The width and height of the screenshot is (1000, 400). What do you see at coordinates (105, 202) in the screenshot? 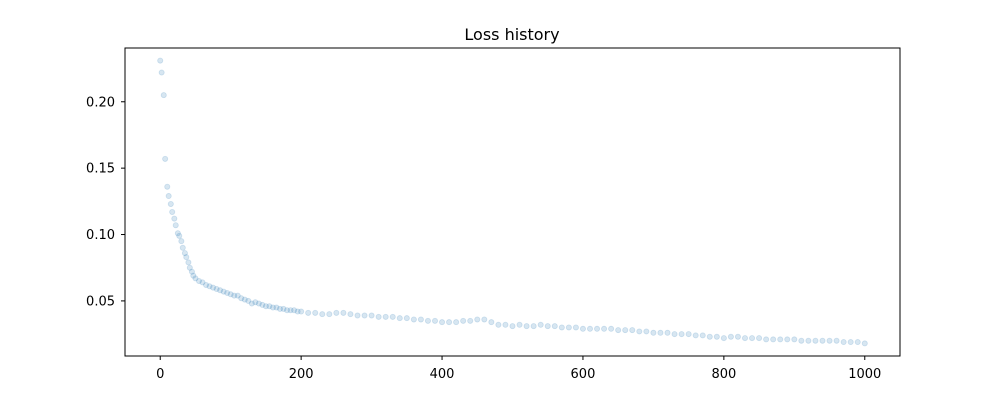
I see `y-axis: 0.05 0.10 0.15 0.20` at bounding box center [105, 202].